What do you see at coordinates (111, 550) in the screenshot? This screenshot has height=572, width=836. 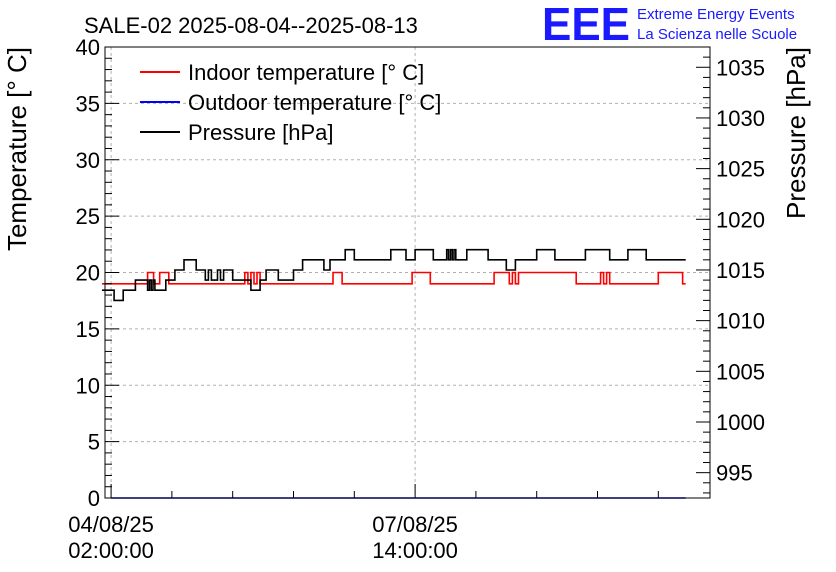 I see `x-tick-label: 02:00:00` at bounding box center [111, 550].